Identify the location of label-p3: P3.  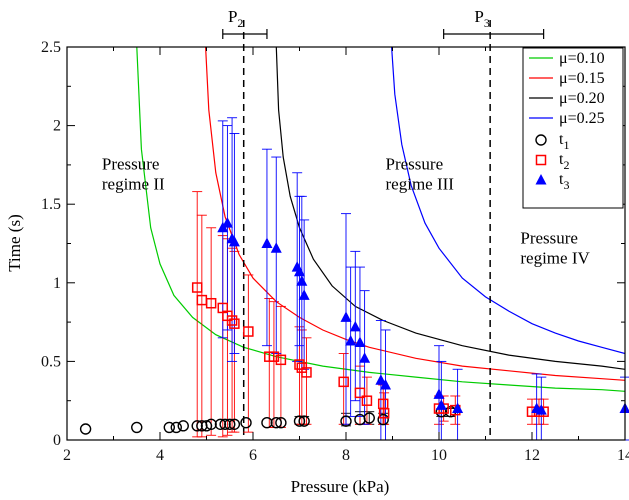
(481, 18).